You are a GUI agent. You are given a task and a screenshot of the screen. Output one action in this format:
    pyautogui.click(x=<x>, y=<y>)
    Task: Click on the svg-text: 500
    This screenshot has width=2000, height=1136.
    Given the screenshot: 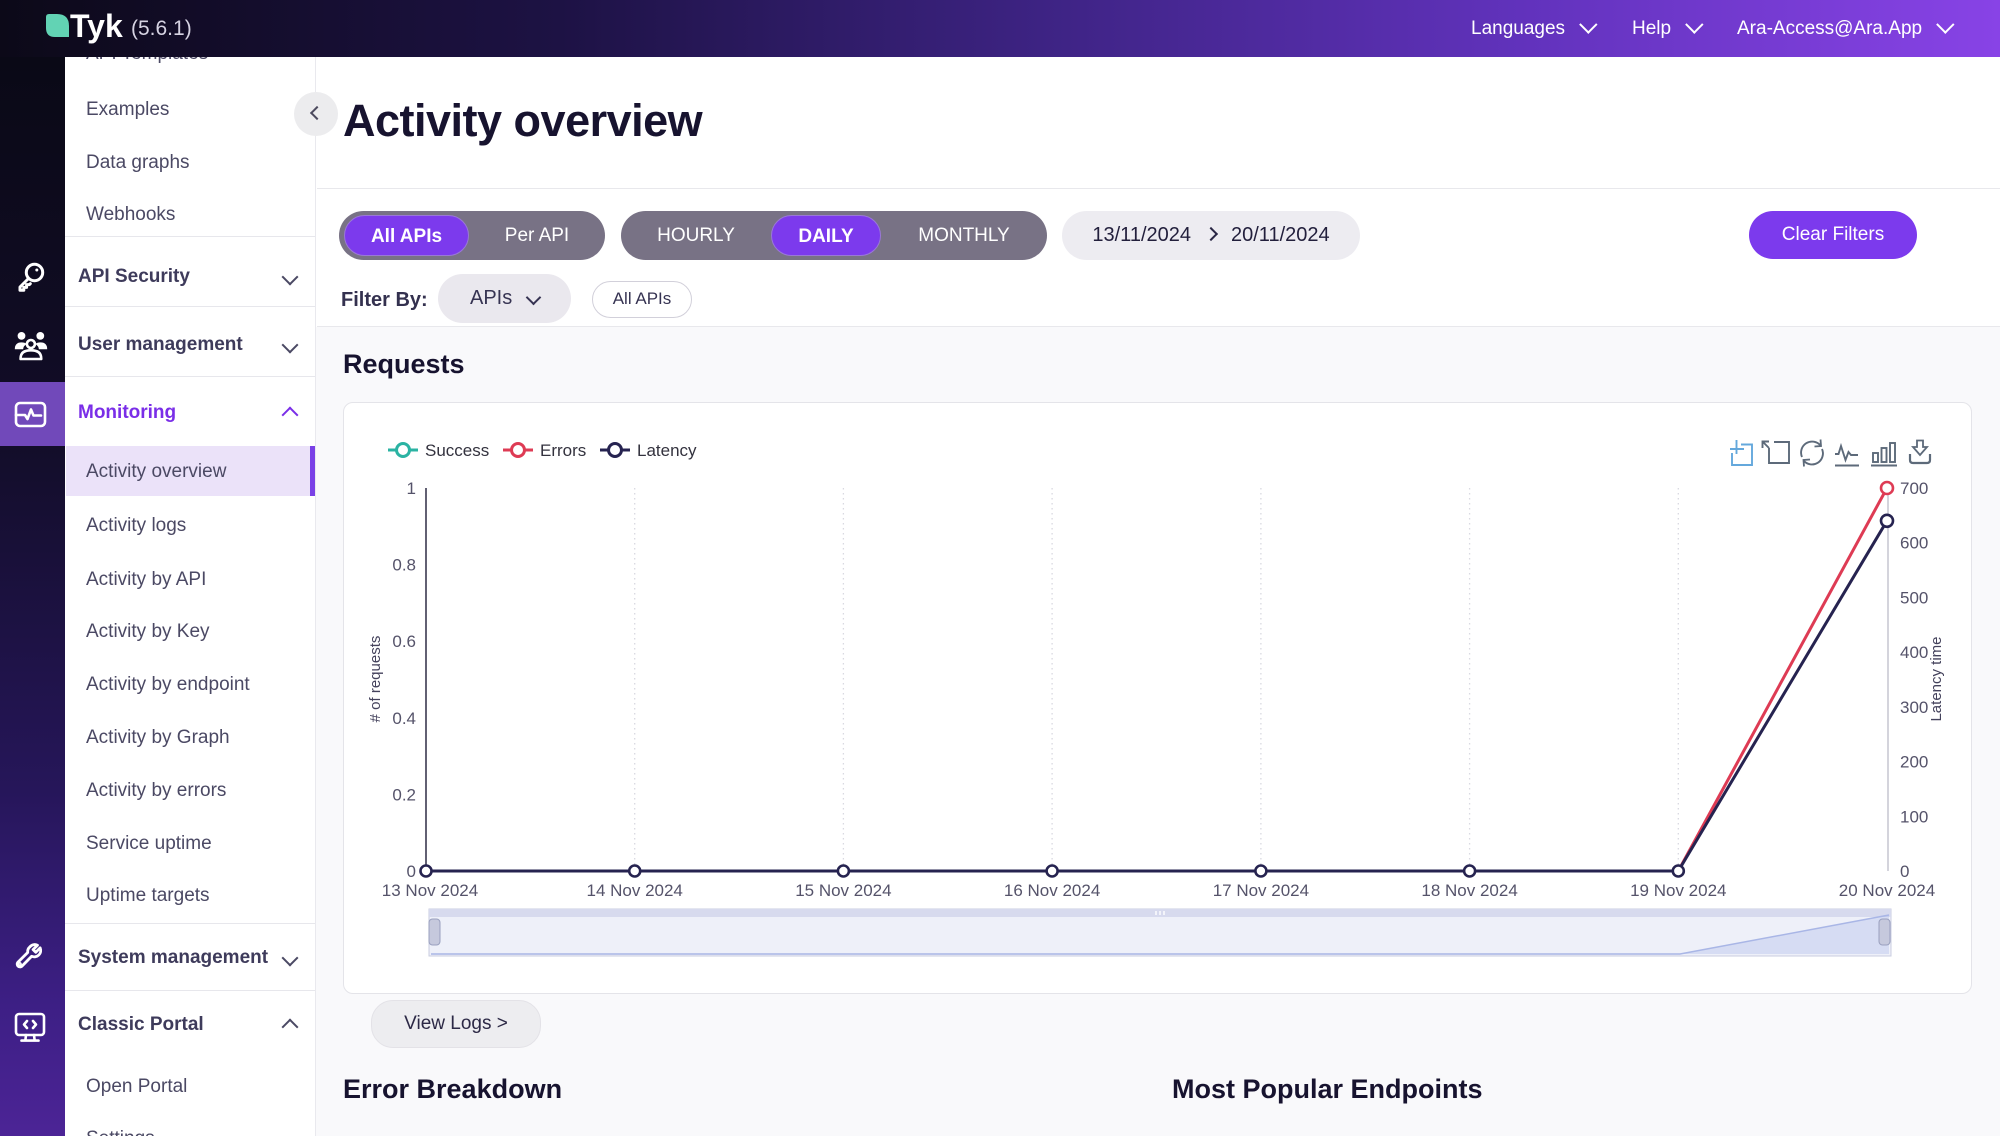 What is the action you would take?
    pyautogui.click(x=1914, y=597)
    